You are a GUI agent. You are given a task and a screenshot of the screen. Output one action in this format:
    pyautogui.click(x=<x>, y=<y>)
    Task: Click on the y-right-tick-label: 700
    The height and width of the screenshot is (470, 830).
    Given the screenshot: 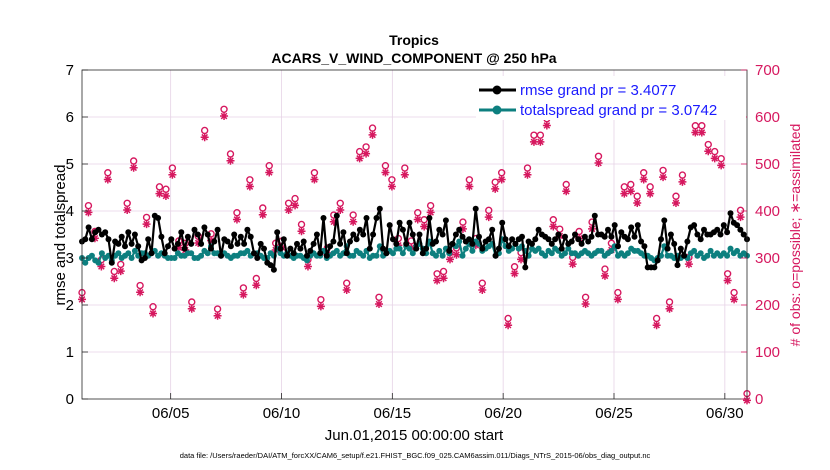 What is the action you would take?
    pyautogui.click(x=767, y=70)
    